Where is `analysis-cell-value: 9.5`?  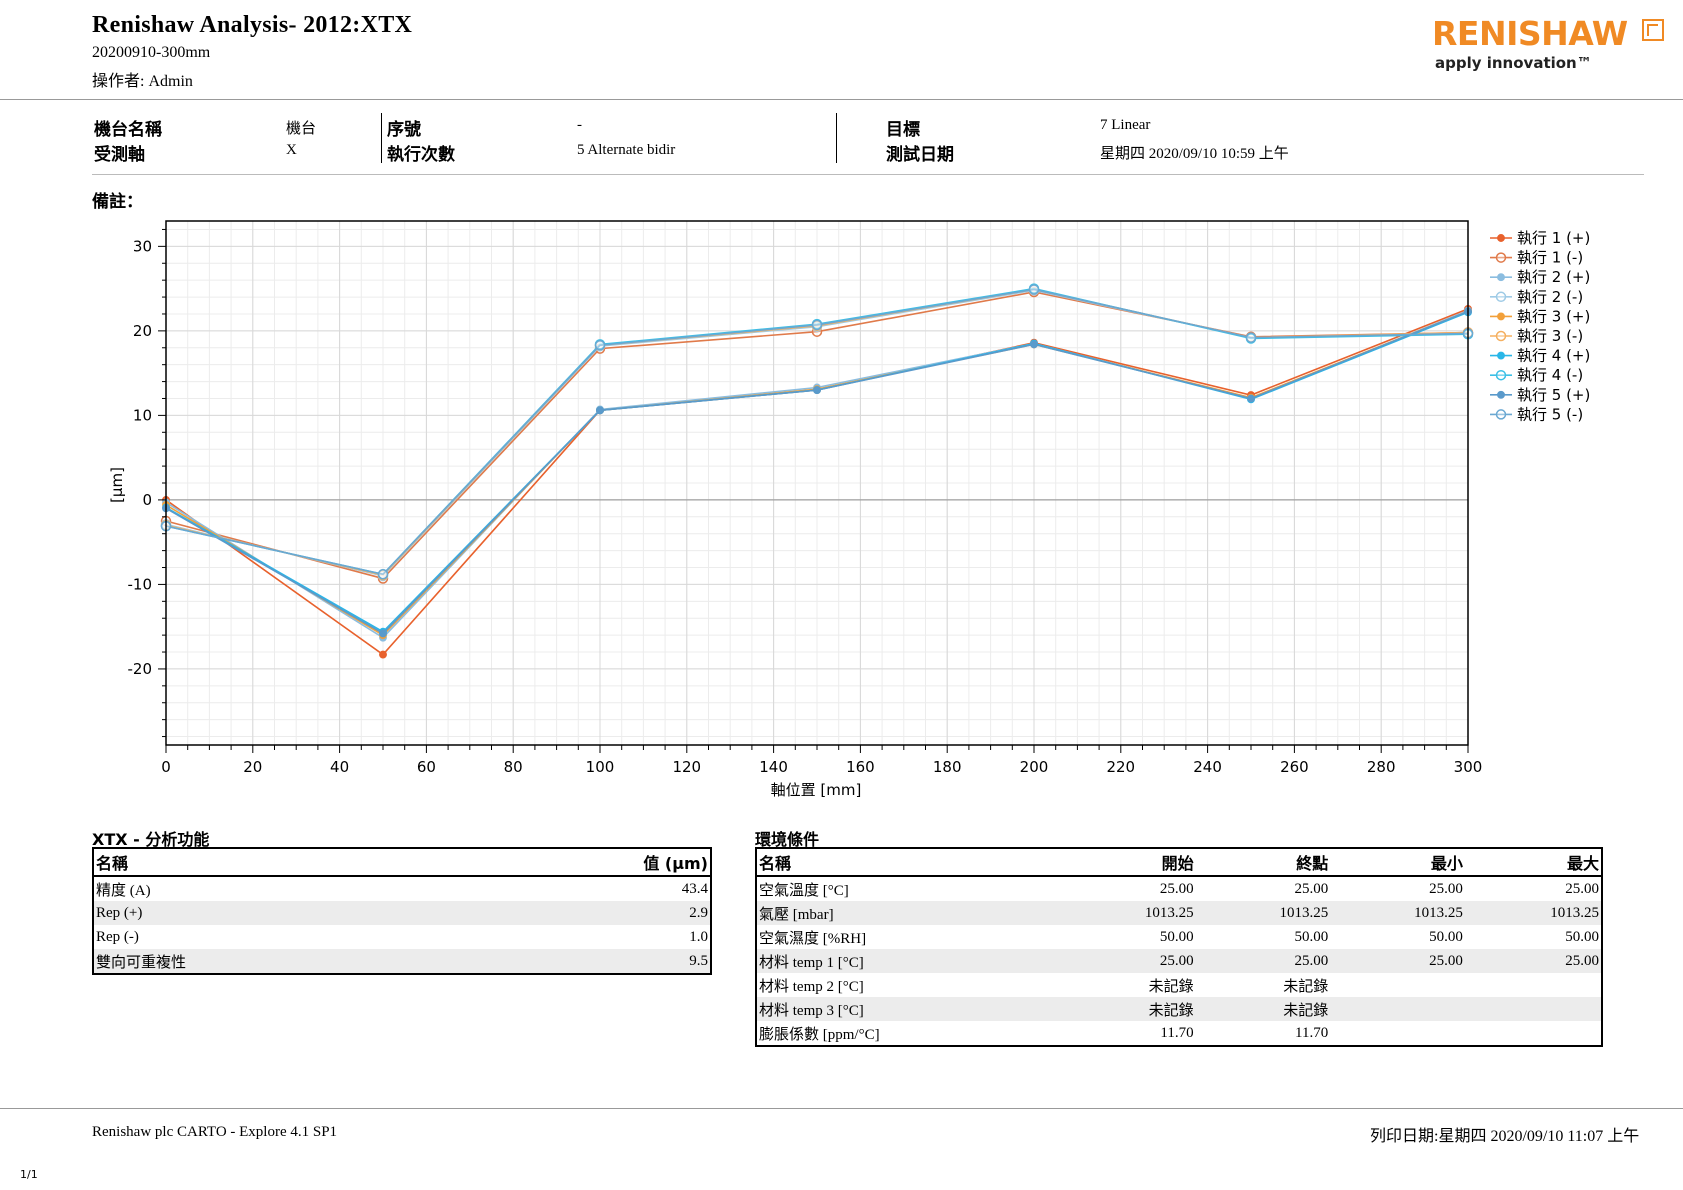 analysis-cell-value: 9.5 is located at coordinates (580, 961).